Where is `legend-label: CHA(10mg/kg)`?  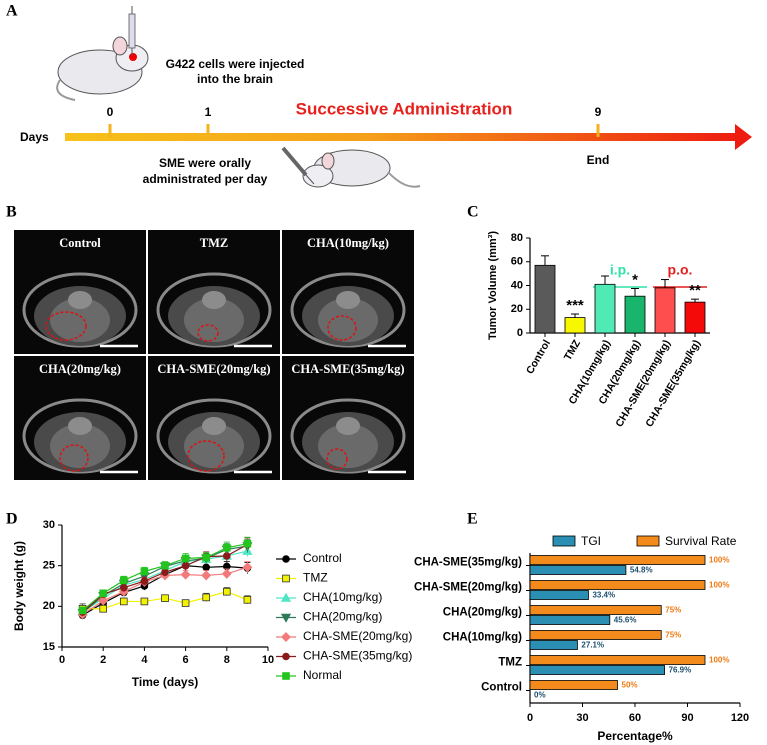
legend-label: CHA(10mg/kg) is located at coordinates (342, 597).